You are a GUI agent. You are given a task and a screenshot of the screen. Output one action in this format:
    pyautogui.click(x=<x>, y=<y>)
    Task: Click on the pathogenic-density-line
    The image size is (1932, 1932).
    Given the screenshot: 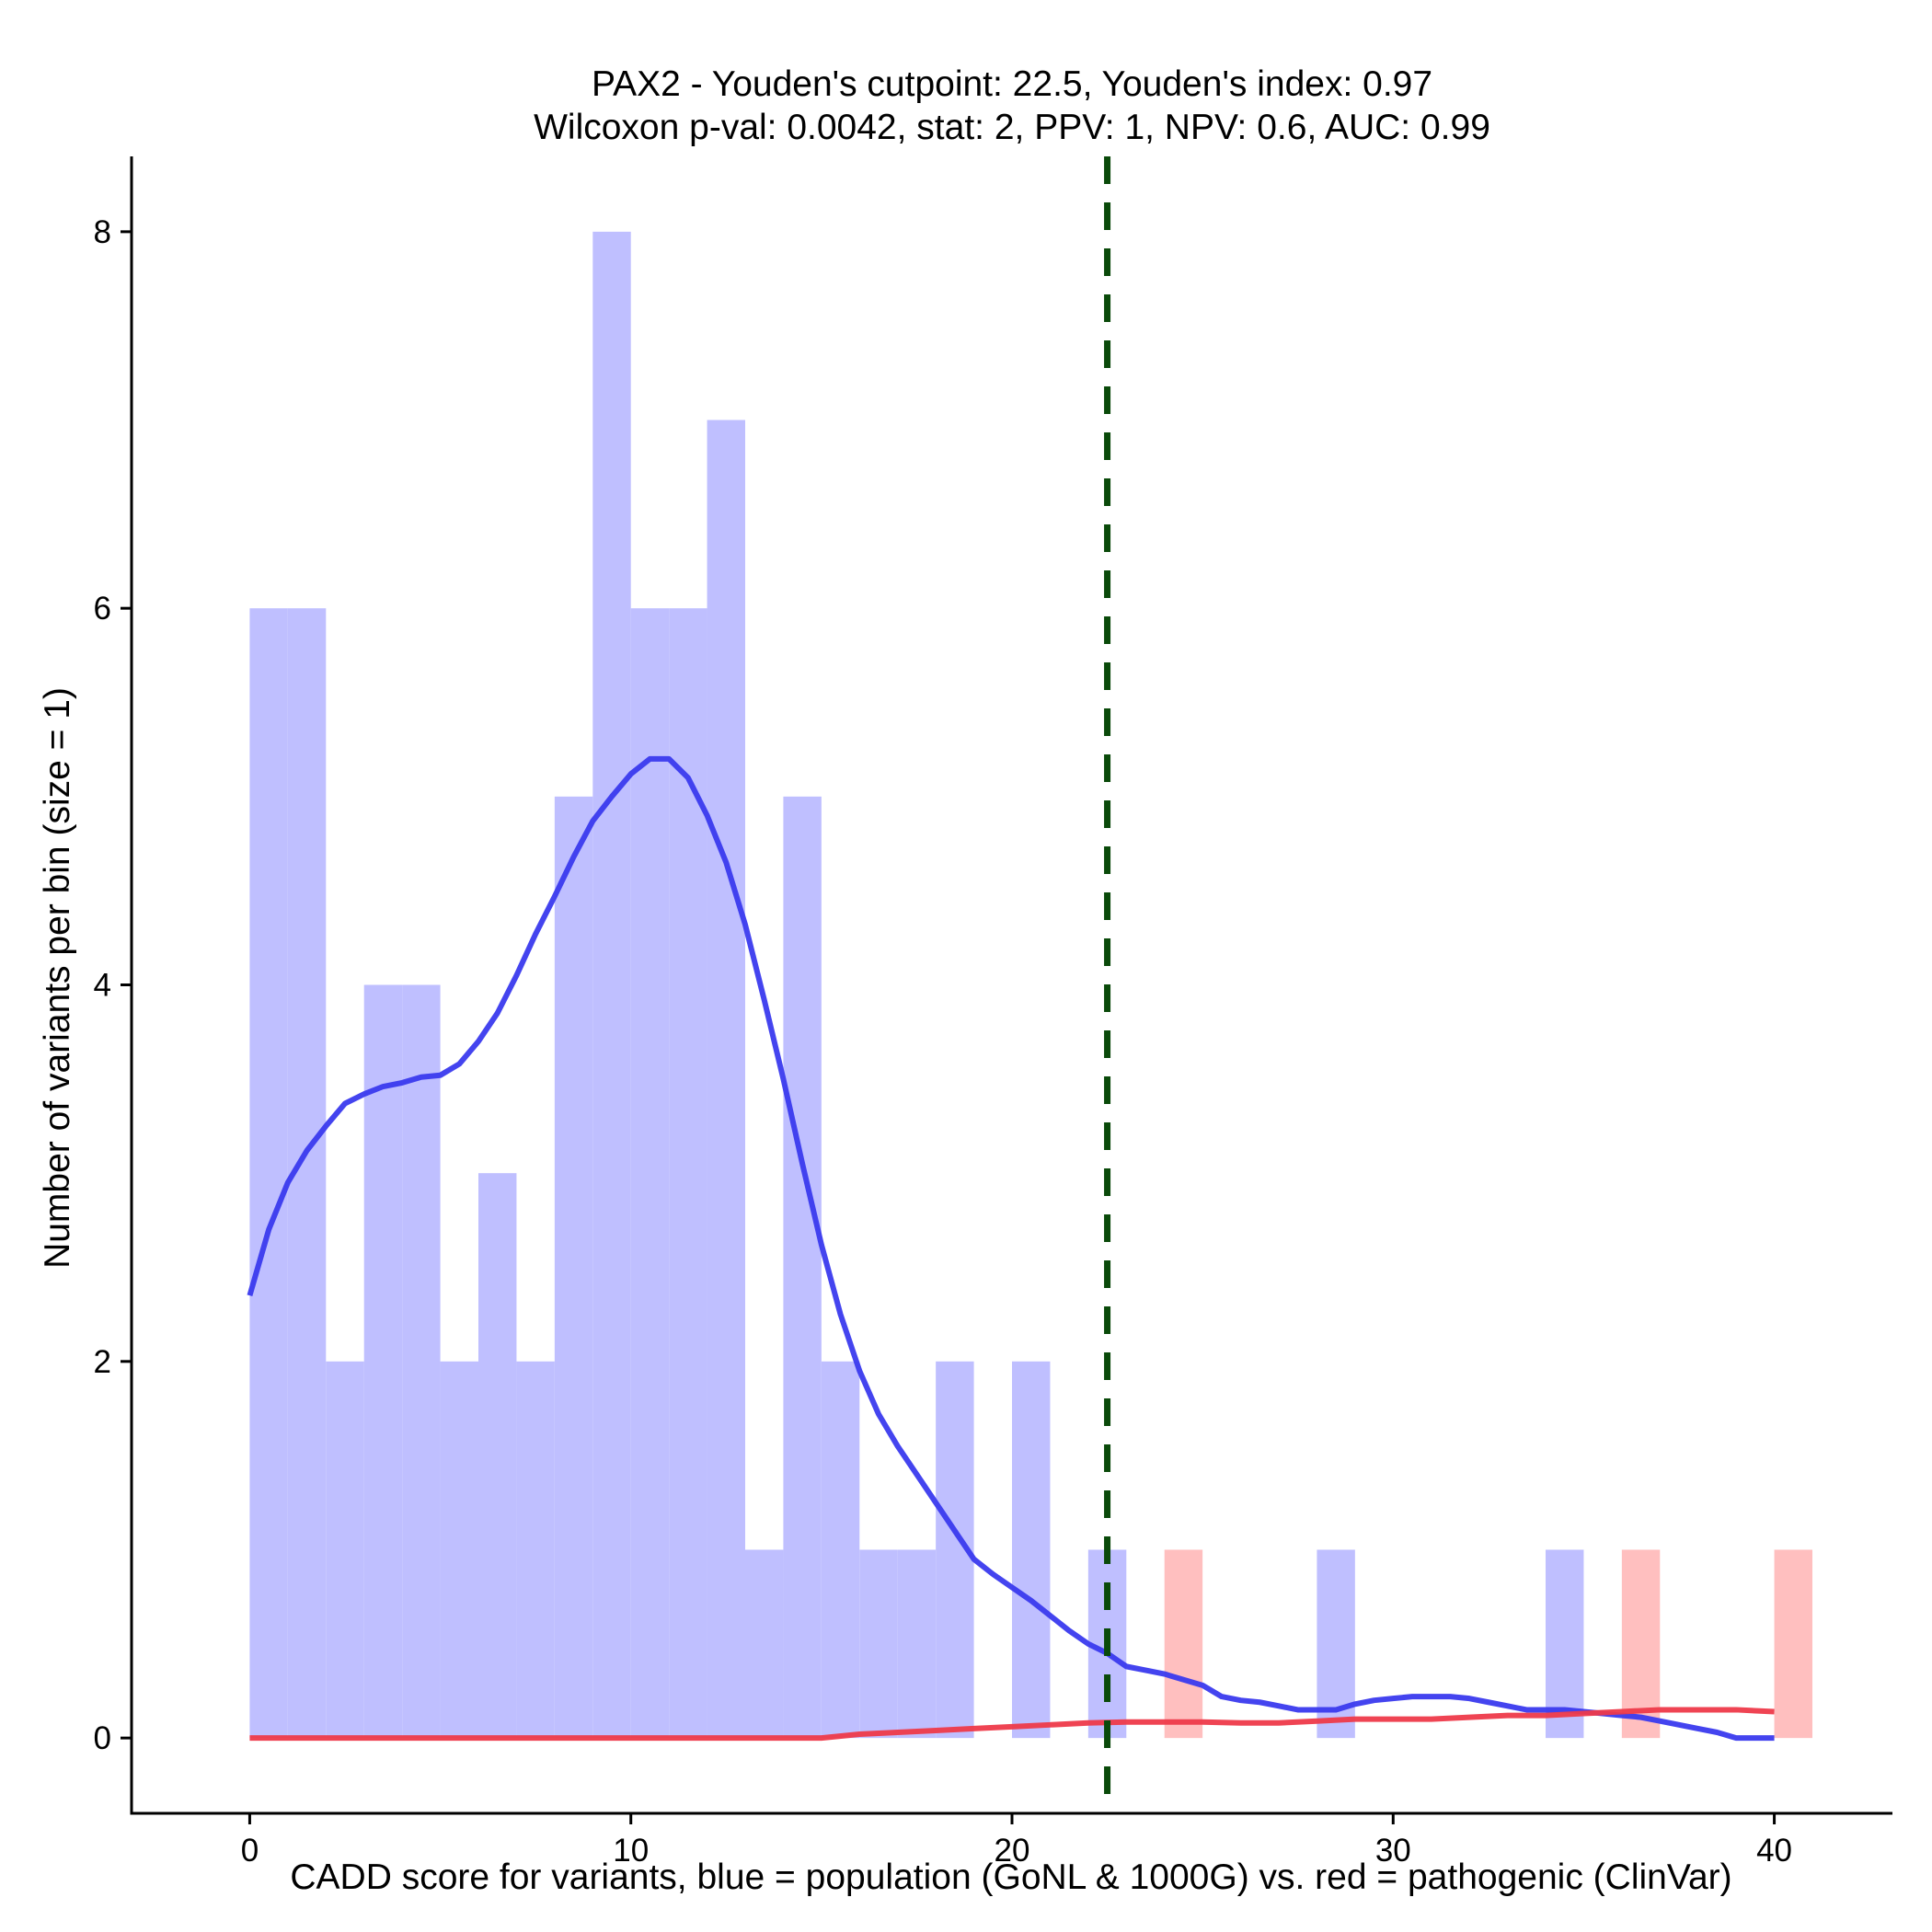 What is the action you would take?
    pyautogui.click(x=1012, y=1724)
    